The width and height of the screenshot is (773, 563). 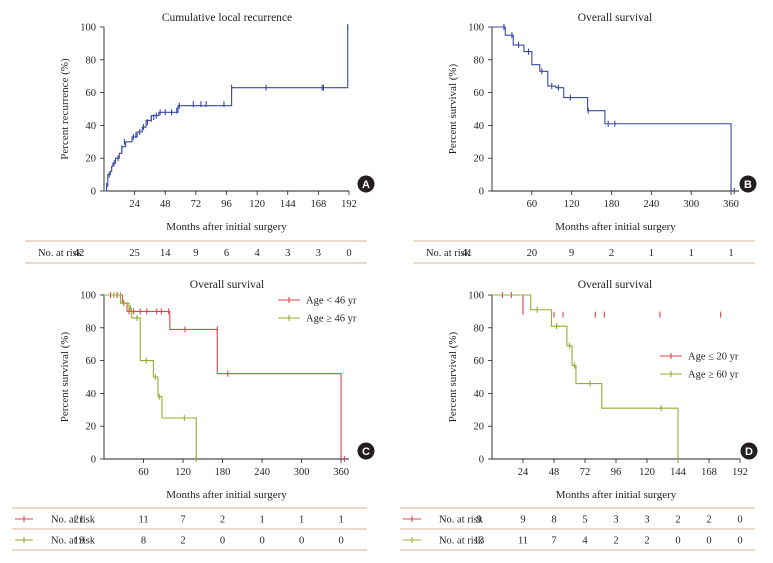 What do you see at coordinates (553, 520) in the screenshot?
I see `risk-value: 8` at bounding box center [553, 520].